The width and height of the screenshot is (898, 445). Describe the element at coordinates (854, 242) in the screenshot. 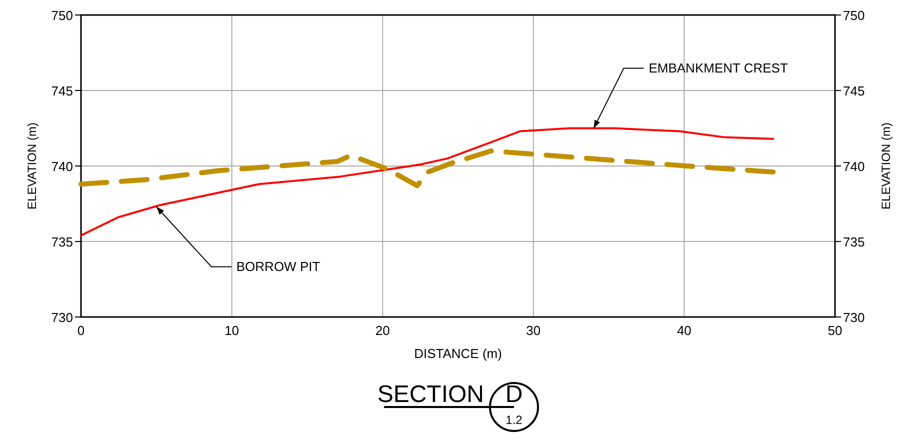

I see `y2-tick-label: 735` at that location.